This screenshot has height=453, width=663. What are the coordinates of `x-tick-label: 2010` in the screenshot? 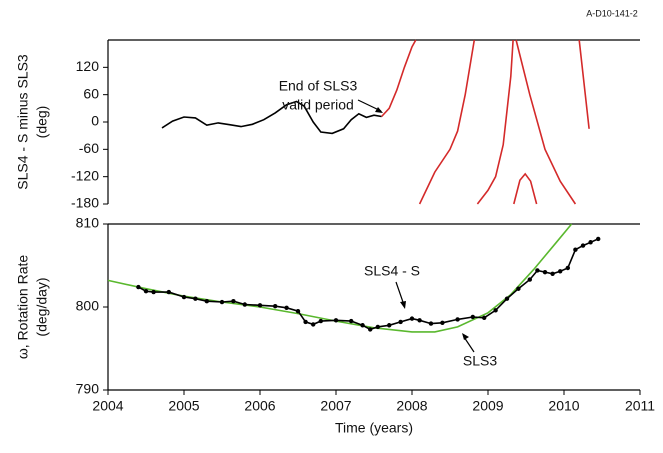 It's located at (563, 406).